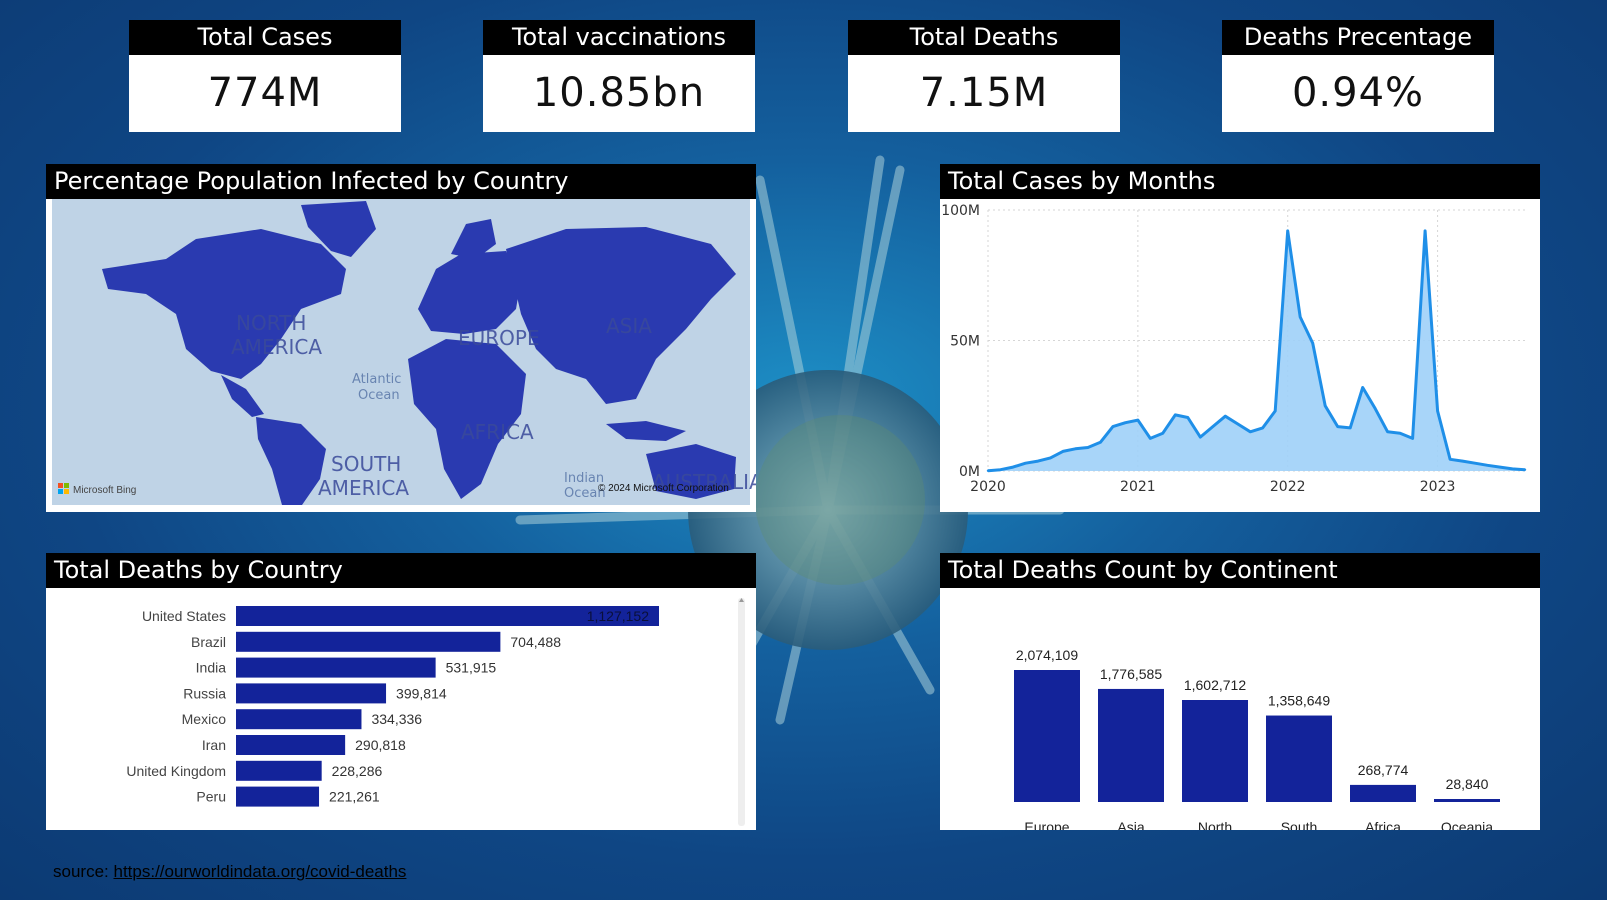  Describe the element at coordinates (1467, 784) in the screenshot. I see `data-label: 28,840` at that location.